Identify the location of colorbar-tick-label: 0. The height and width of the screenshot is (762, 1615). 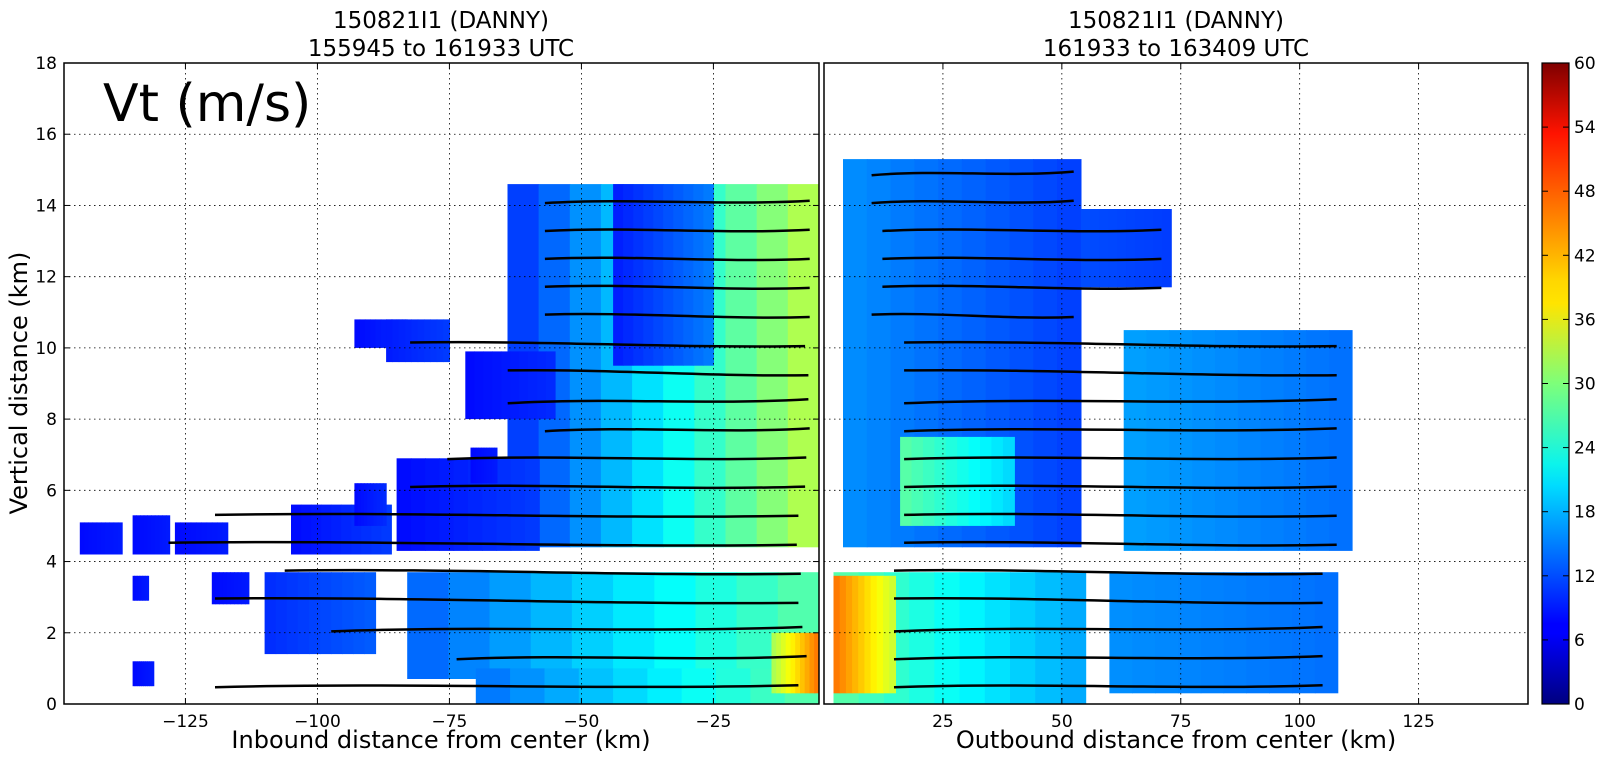
(1579, 705).